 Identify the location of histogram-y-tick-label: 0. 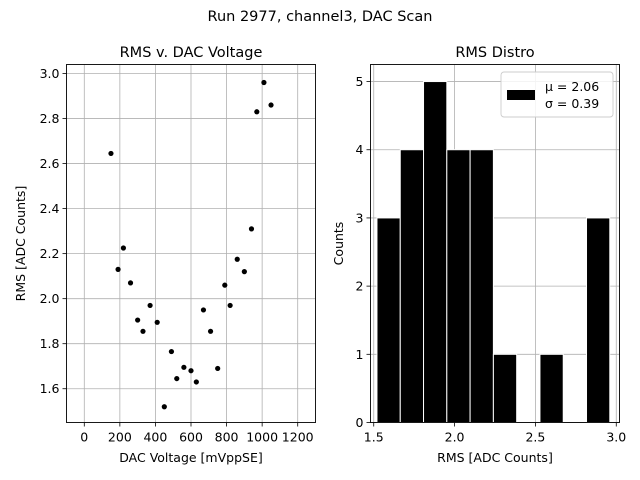
(360, 422).